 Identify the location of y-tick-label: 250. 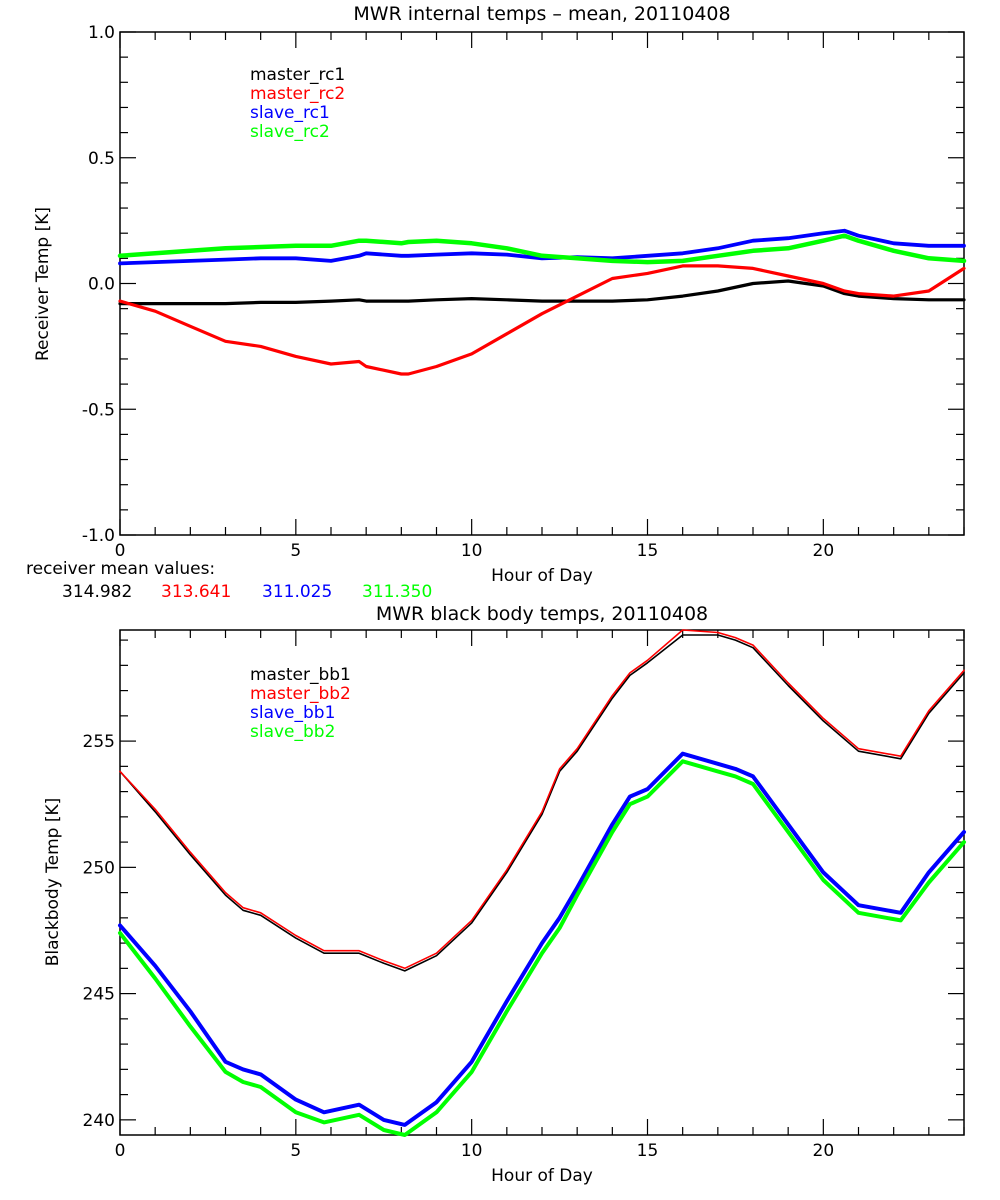
(99, 868).